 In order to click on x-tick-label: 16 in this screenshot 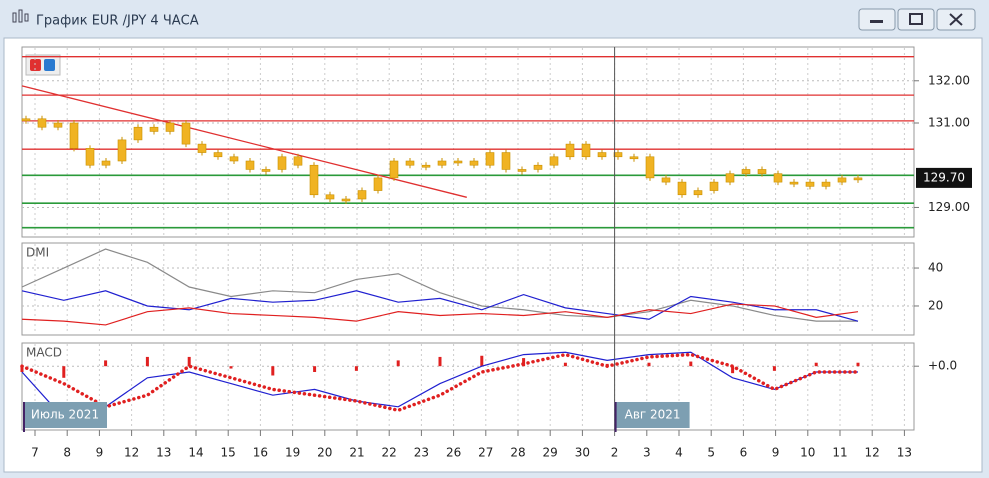, I will do `click(260, 453)`.